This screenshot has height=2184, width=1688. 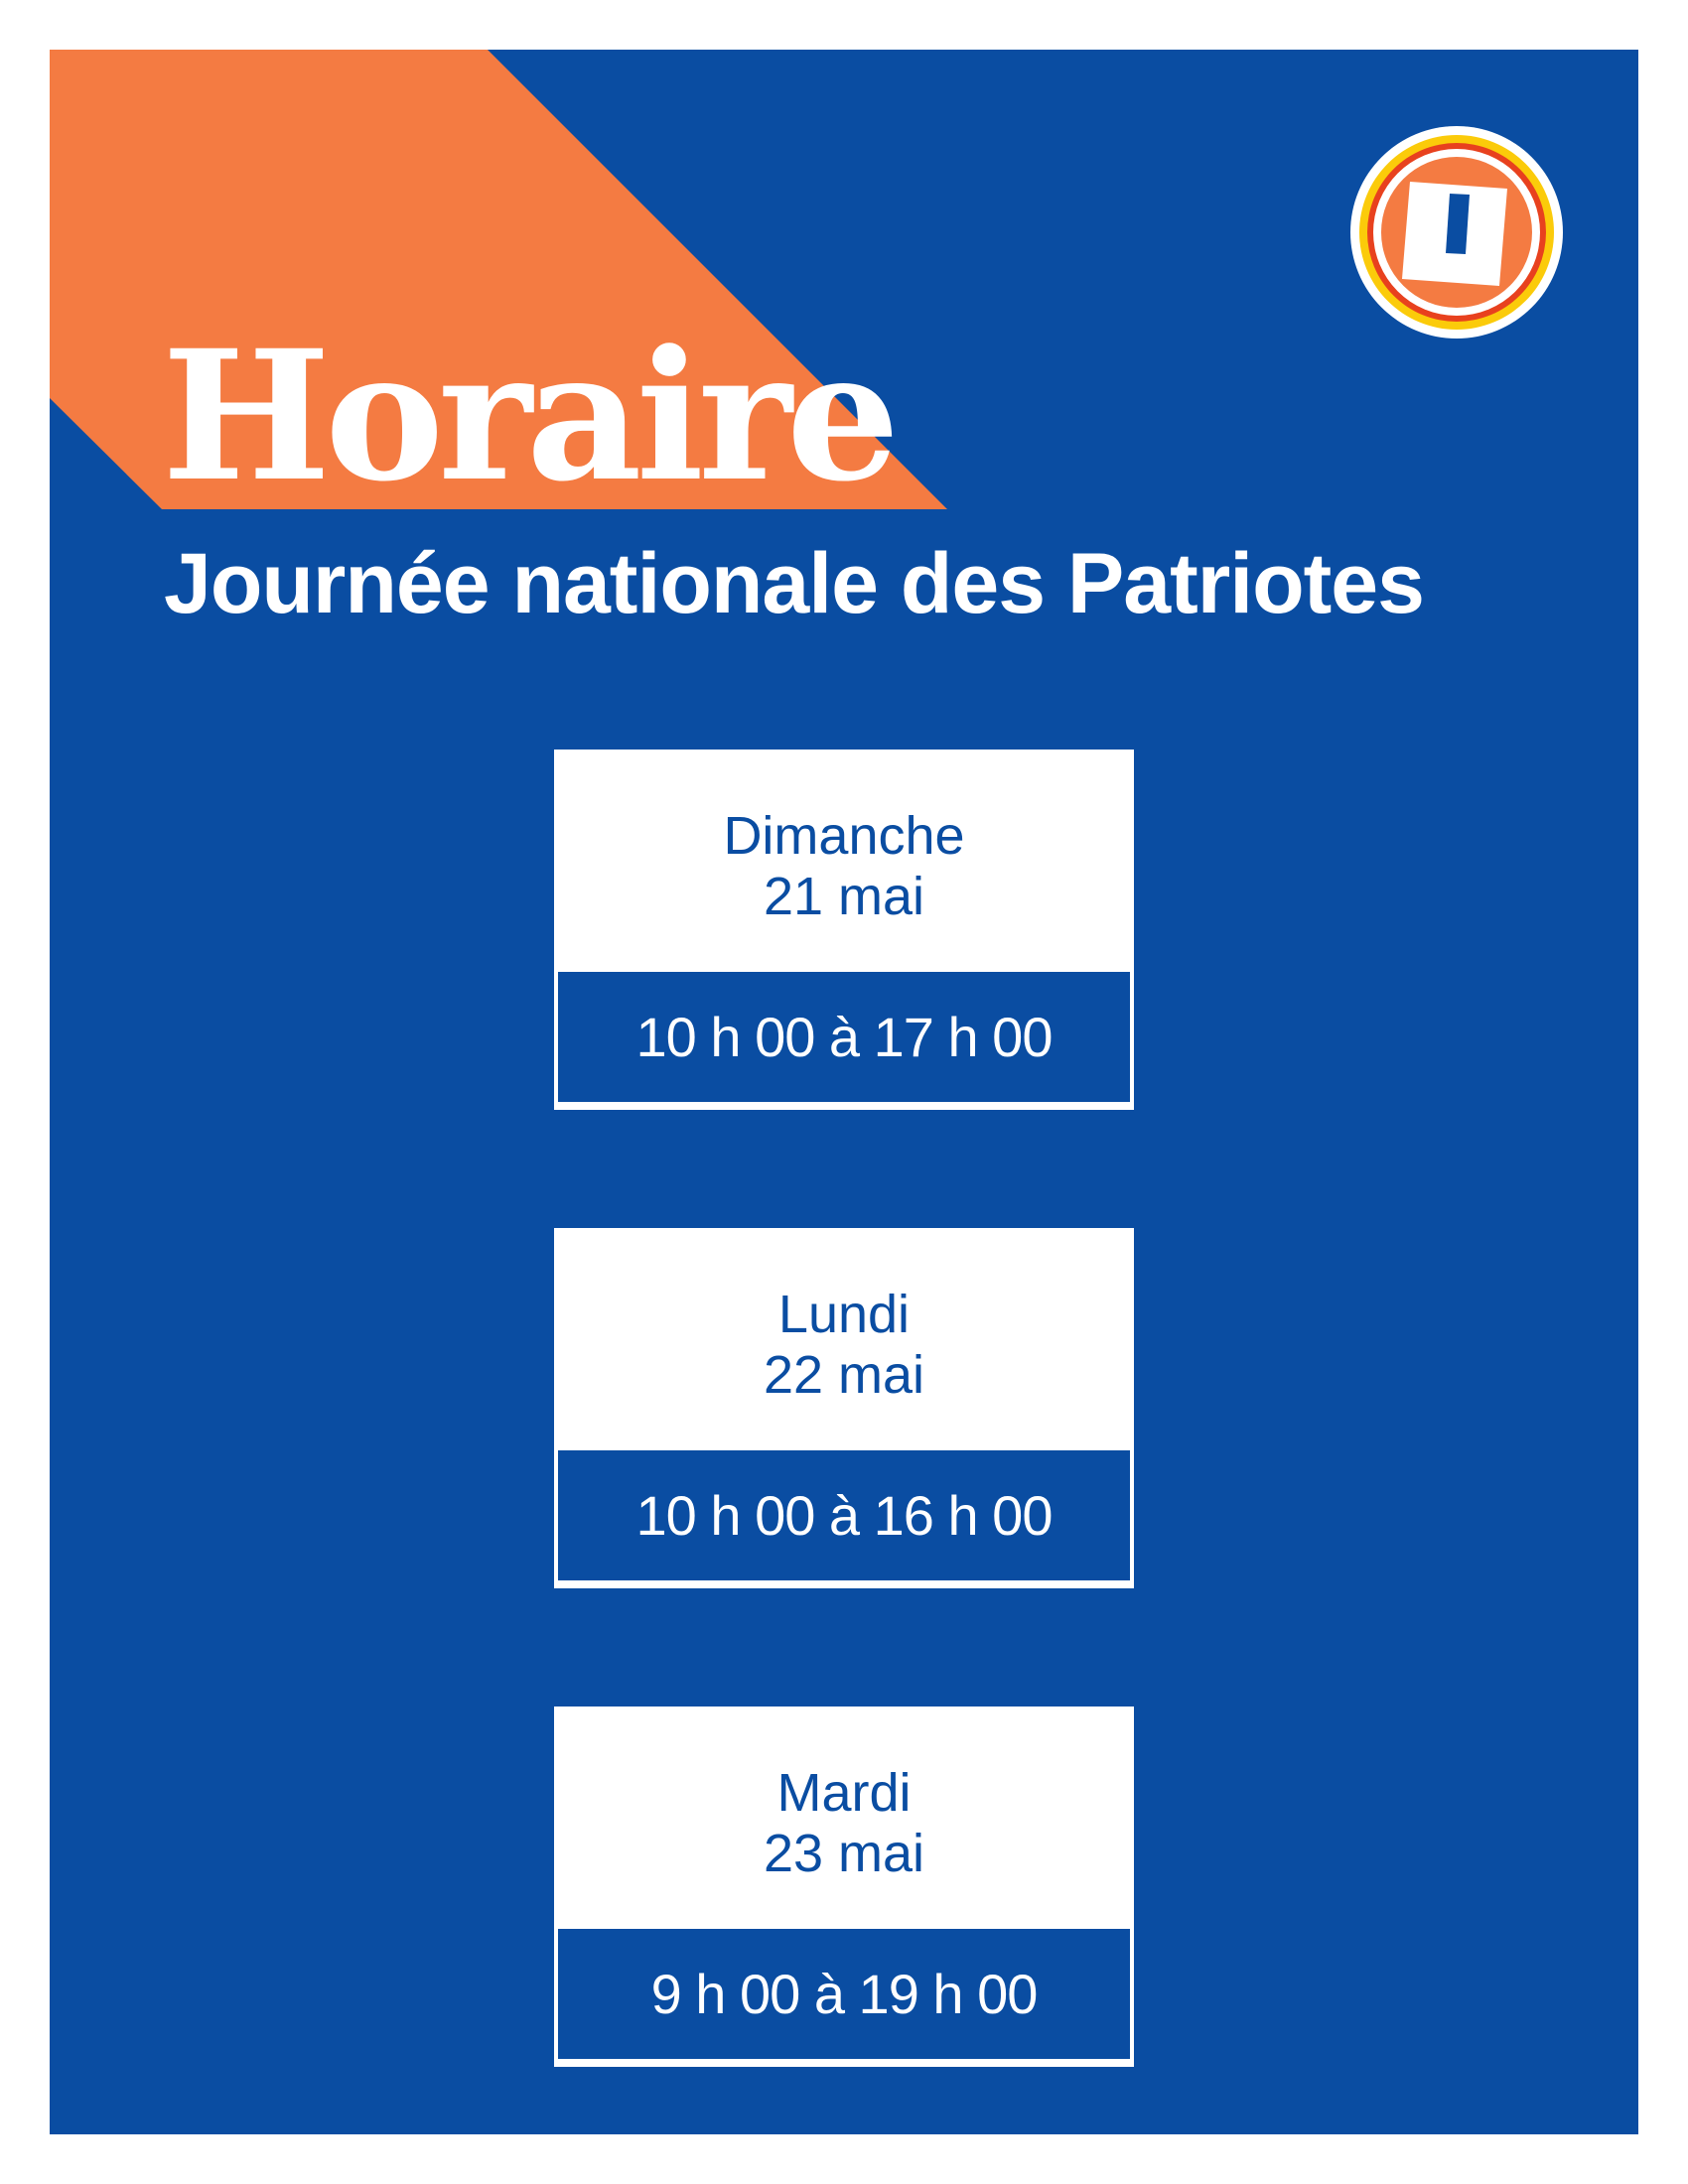 What do you see at coordinates (531, 416) in the screenshot?
I see `title: Horaire` at bounding box center [531, 416].